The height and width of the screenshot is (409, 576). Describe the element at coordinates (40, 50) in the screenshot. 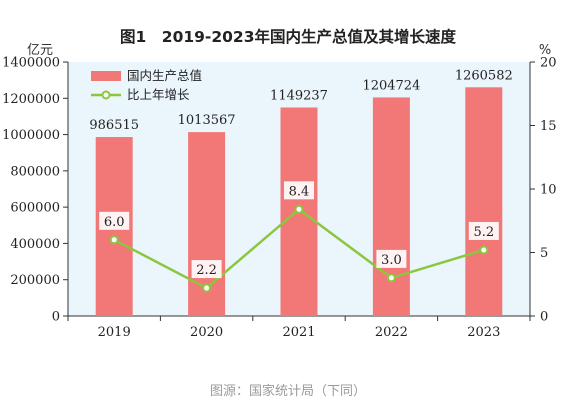

I see `left-axis-unit: 亿元` at that location.